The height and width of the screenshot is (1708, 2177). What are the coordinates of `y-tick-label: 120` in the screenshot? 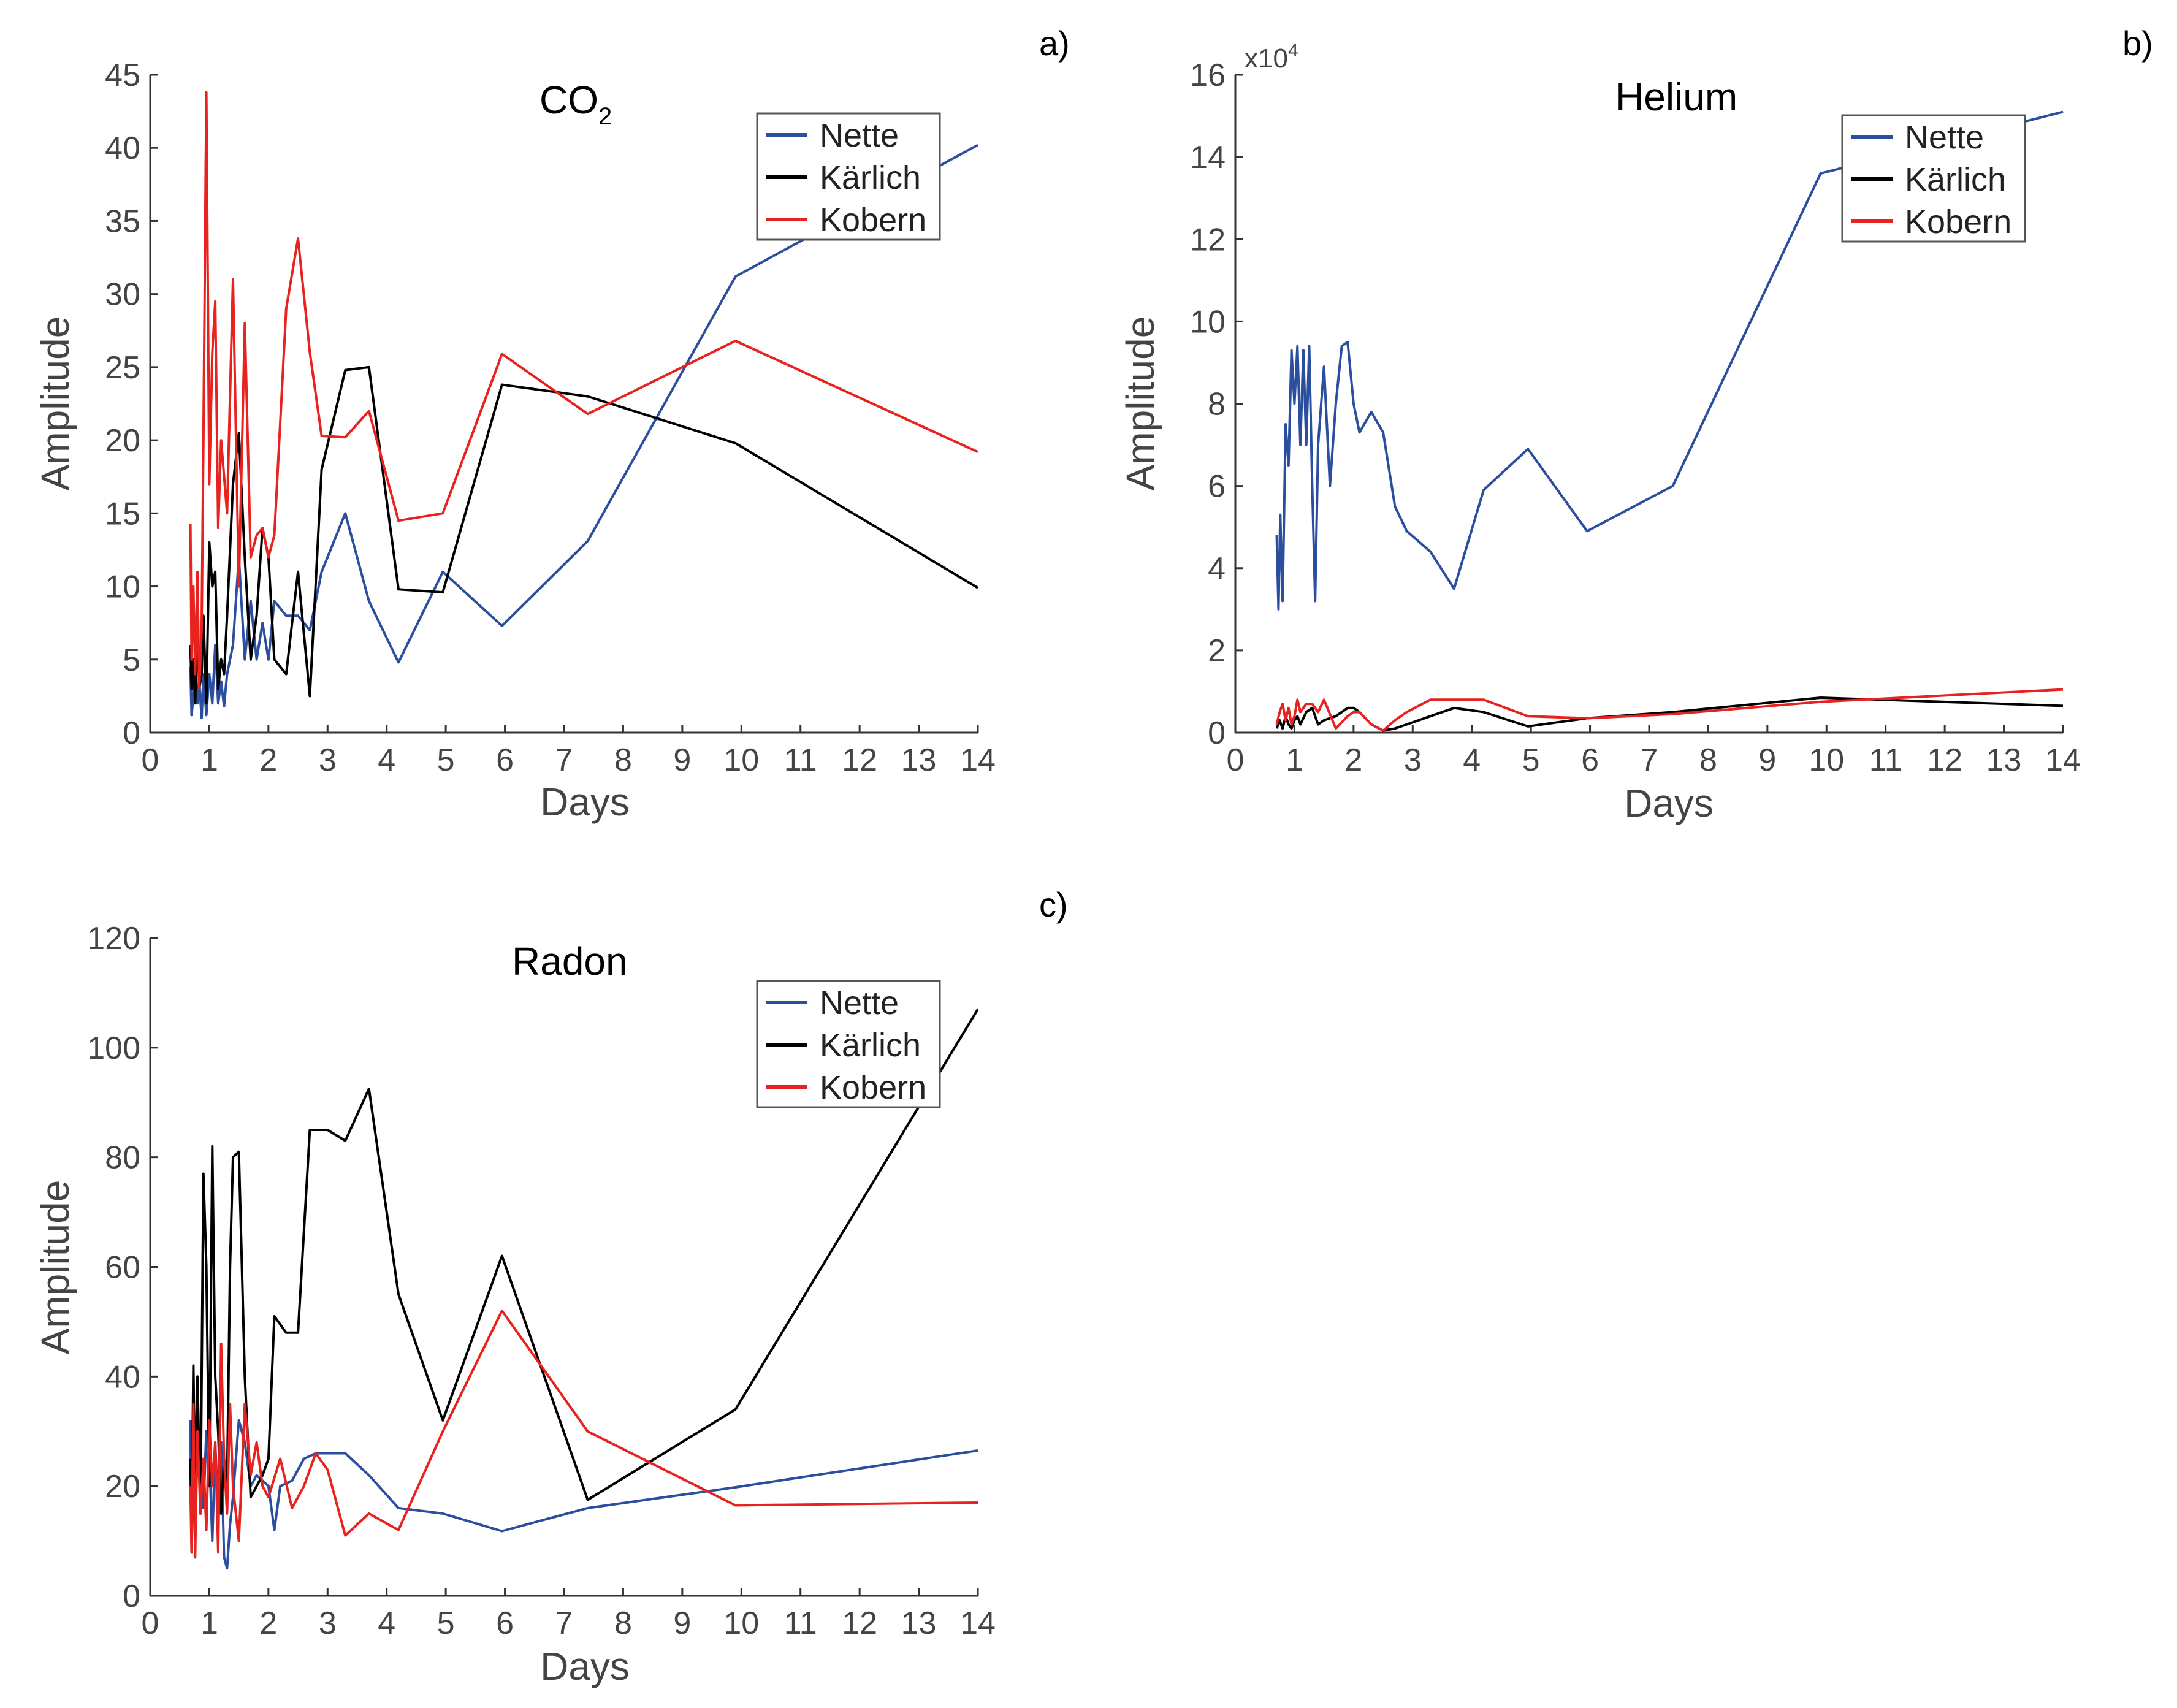 It's located at (113, 938).